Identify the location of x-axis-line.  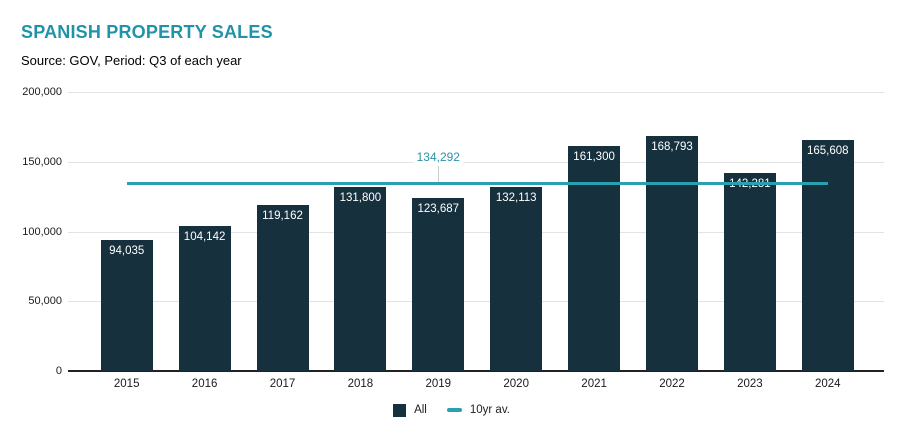
(476, 371).